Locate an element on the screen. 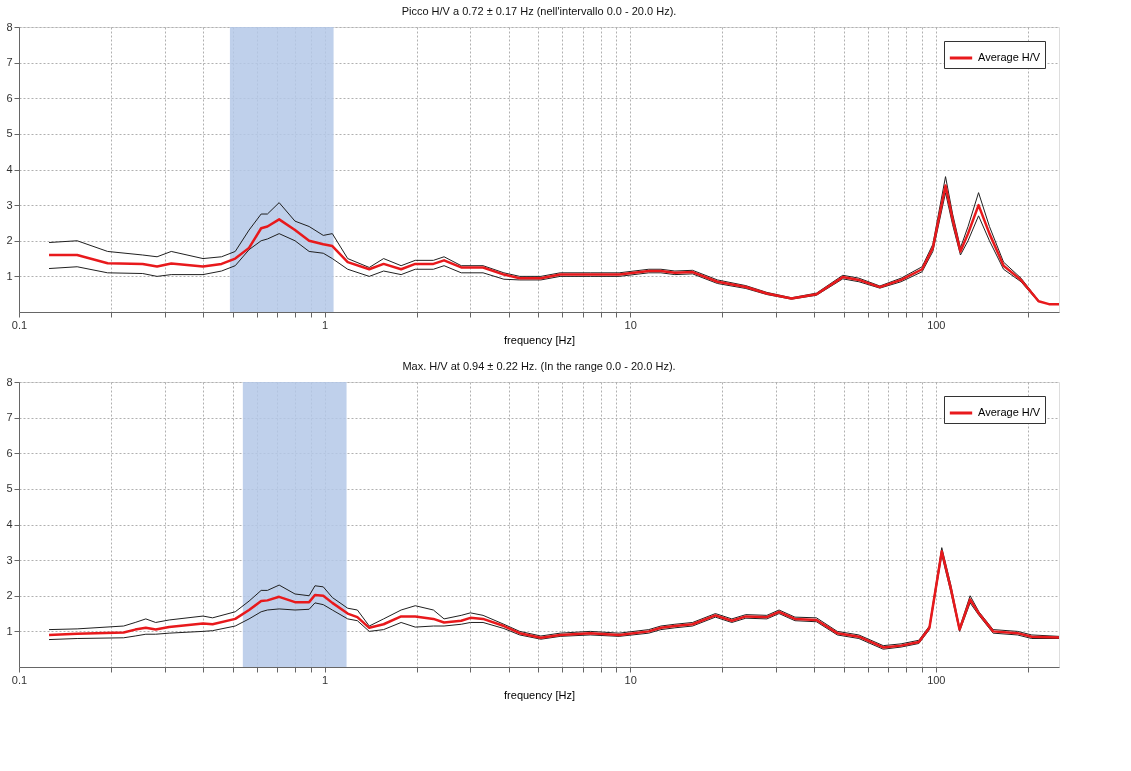 This screenshot has width=1131, height=771. chart-title: Max. H/V at 0.94 ± 0.22 Hz. (In the range 0.0 - 20.0 Hz). is located at coordinates (539, 366).